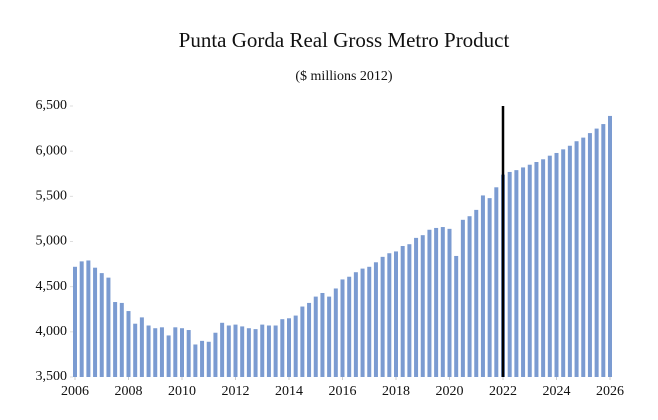  What do you see at coordinates (343, 391) in the screenshot?
I see `x-tick-label: 2016` at bounding box center [343, 391].